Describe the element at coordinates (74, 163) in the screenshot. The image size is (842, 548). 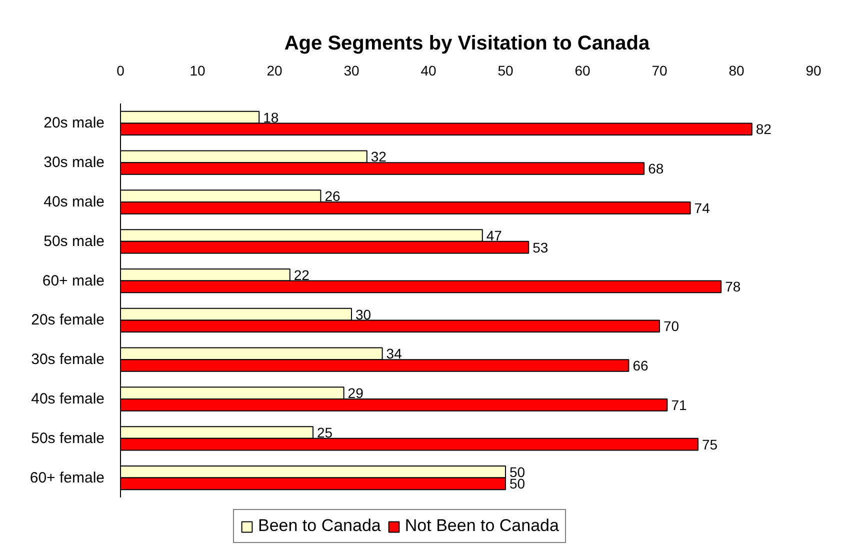
I see `y-tick-label: 30s male` at that location.